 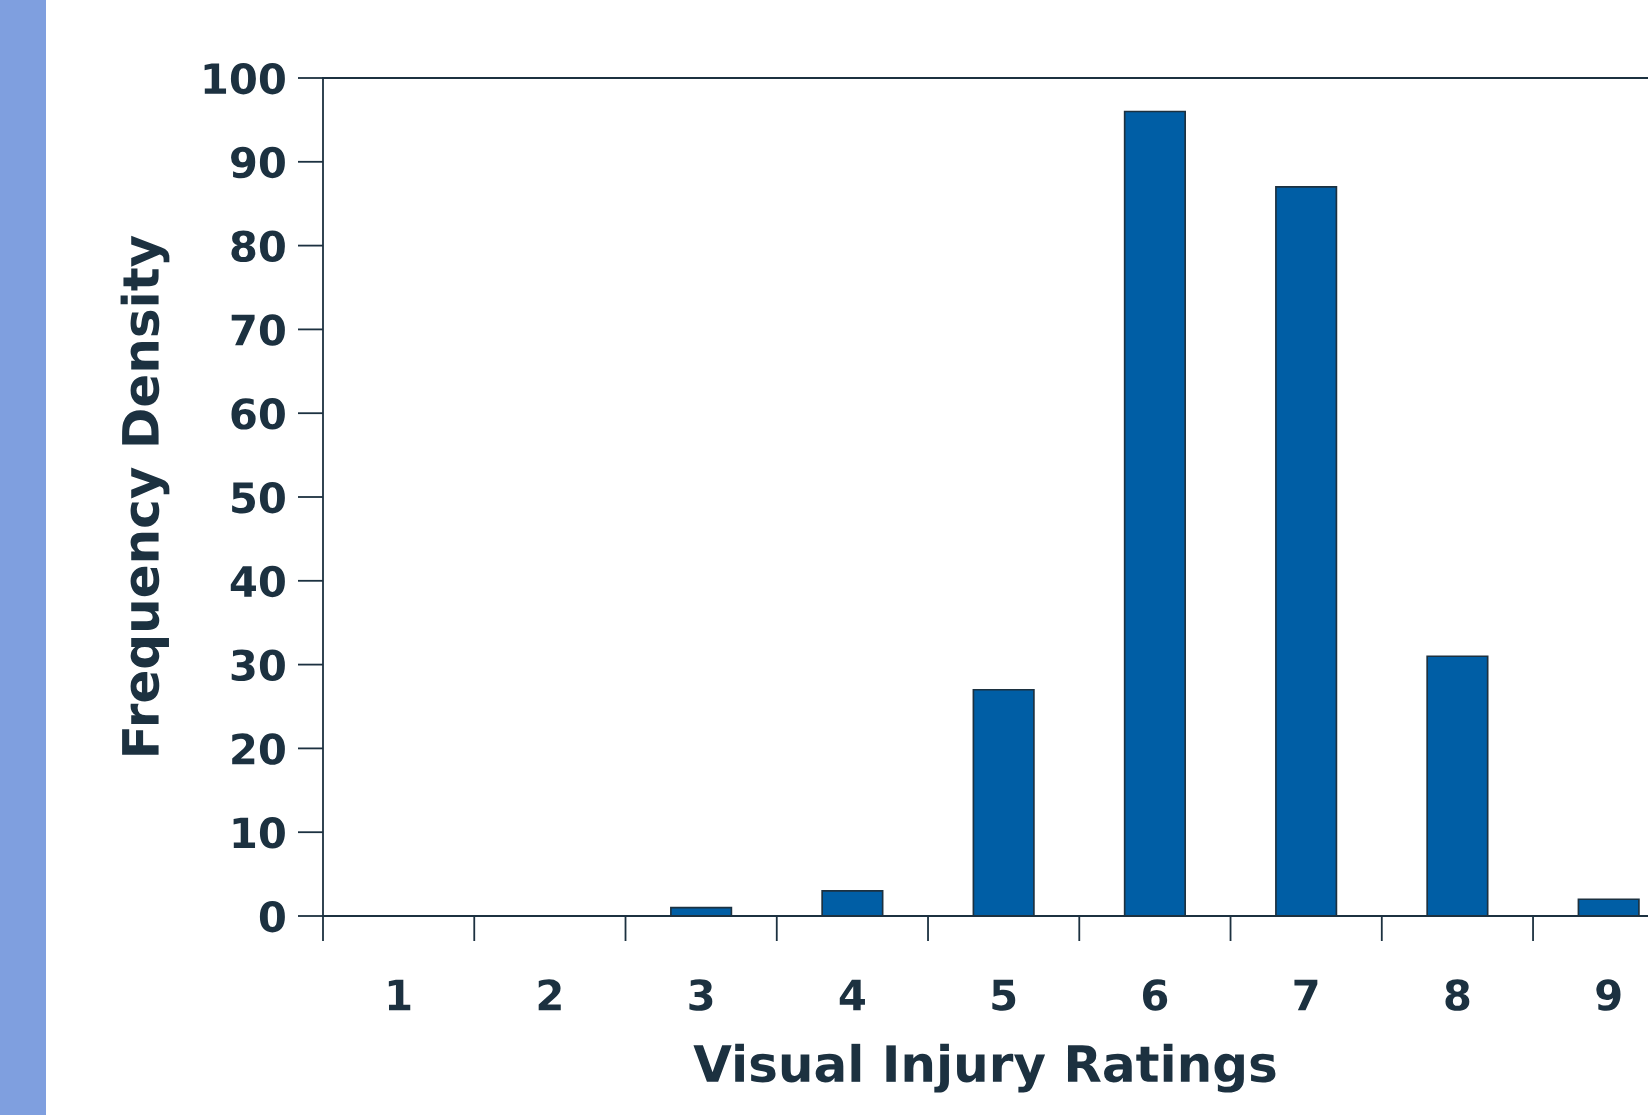 What do you see at coordinates (1306, 995) in the screenshot?
I see `x-tick-label: 7` at bounding box center [1306, 995].